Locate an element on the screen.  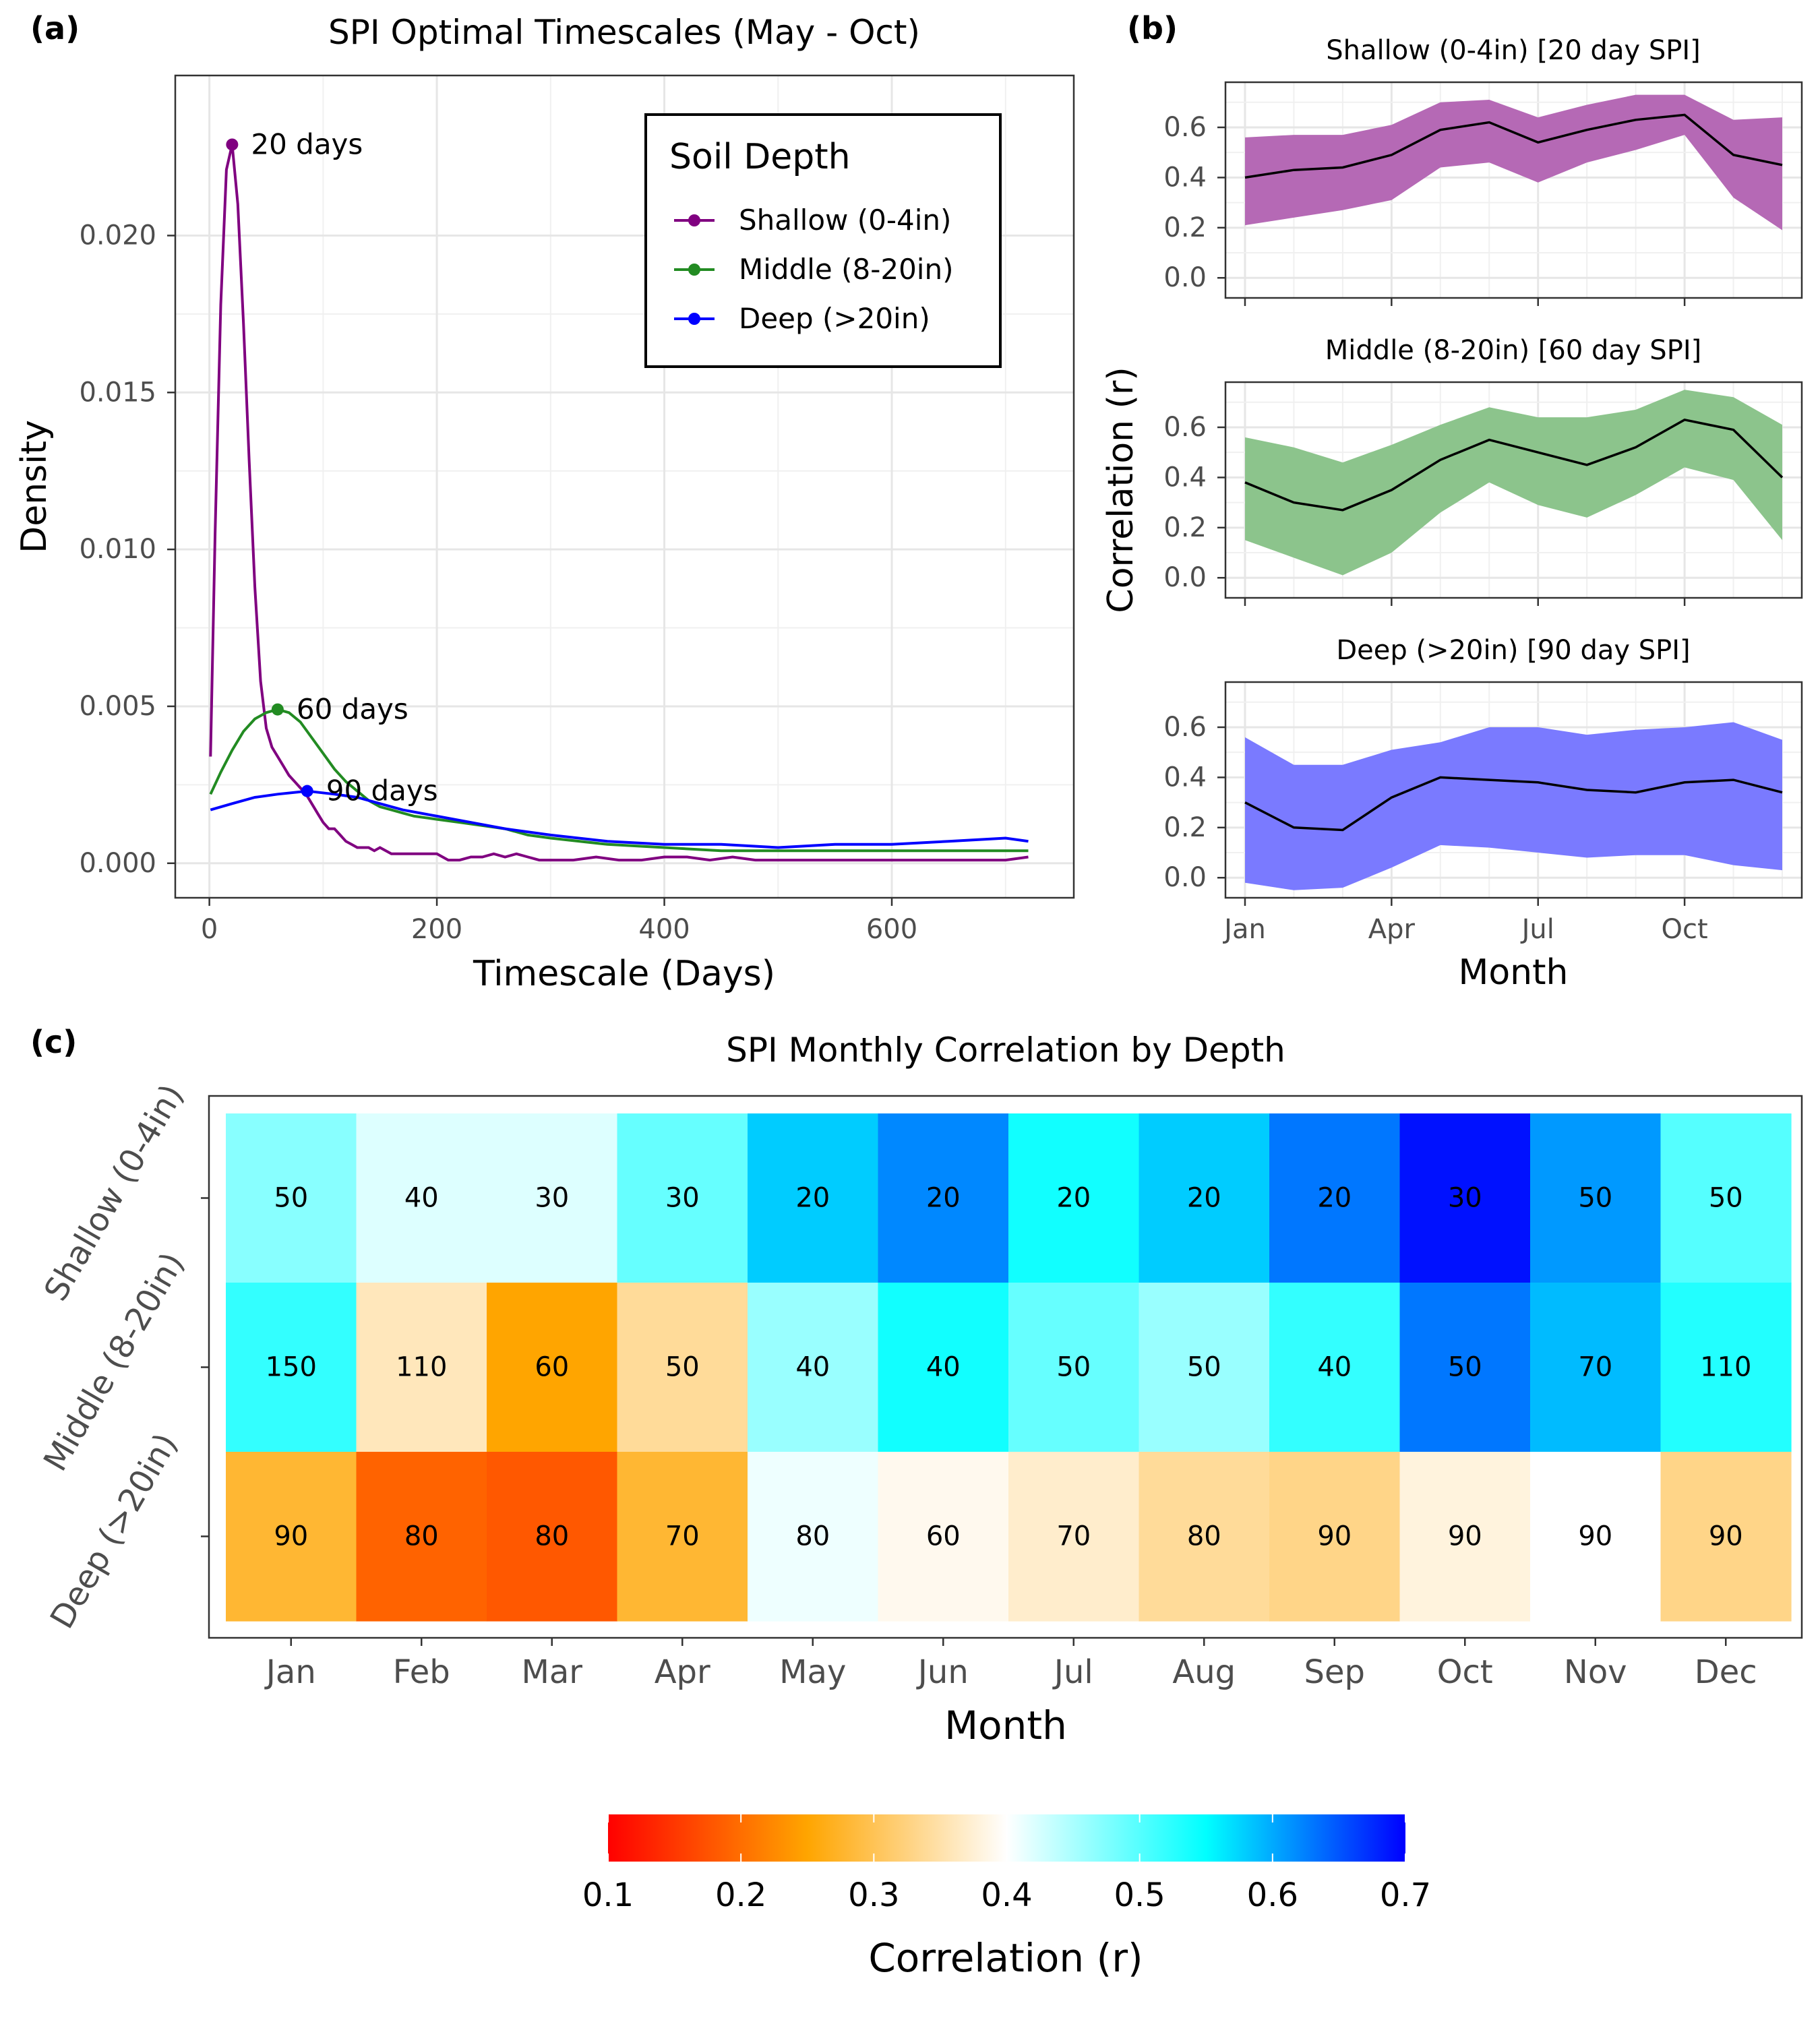
confidence-band-shallow is located at coordinates (1513, 162).